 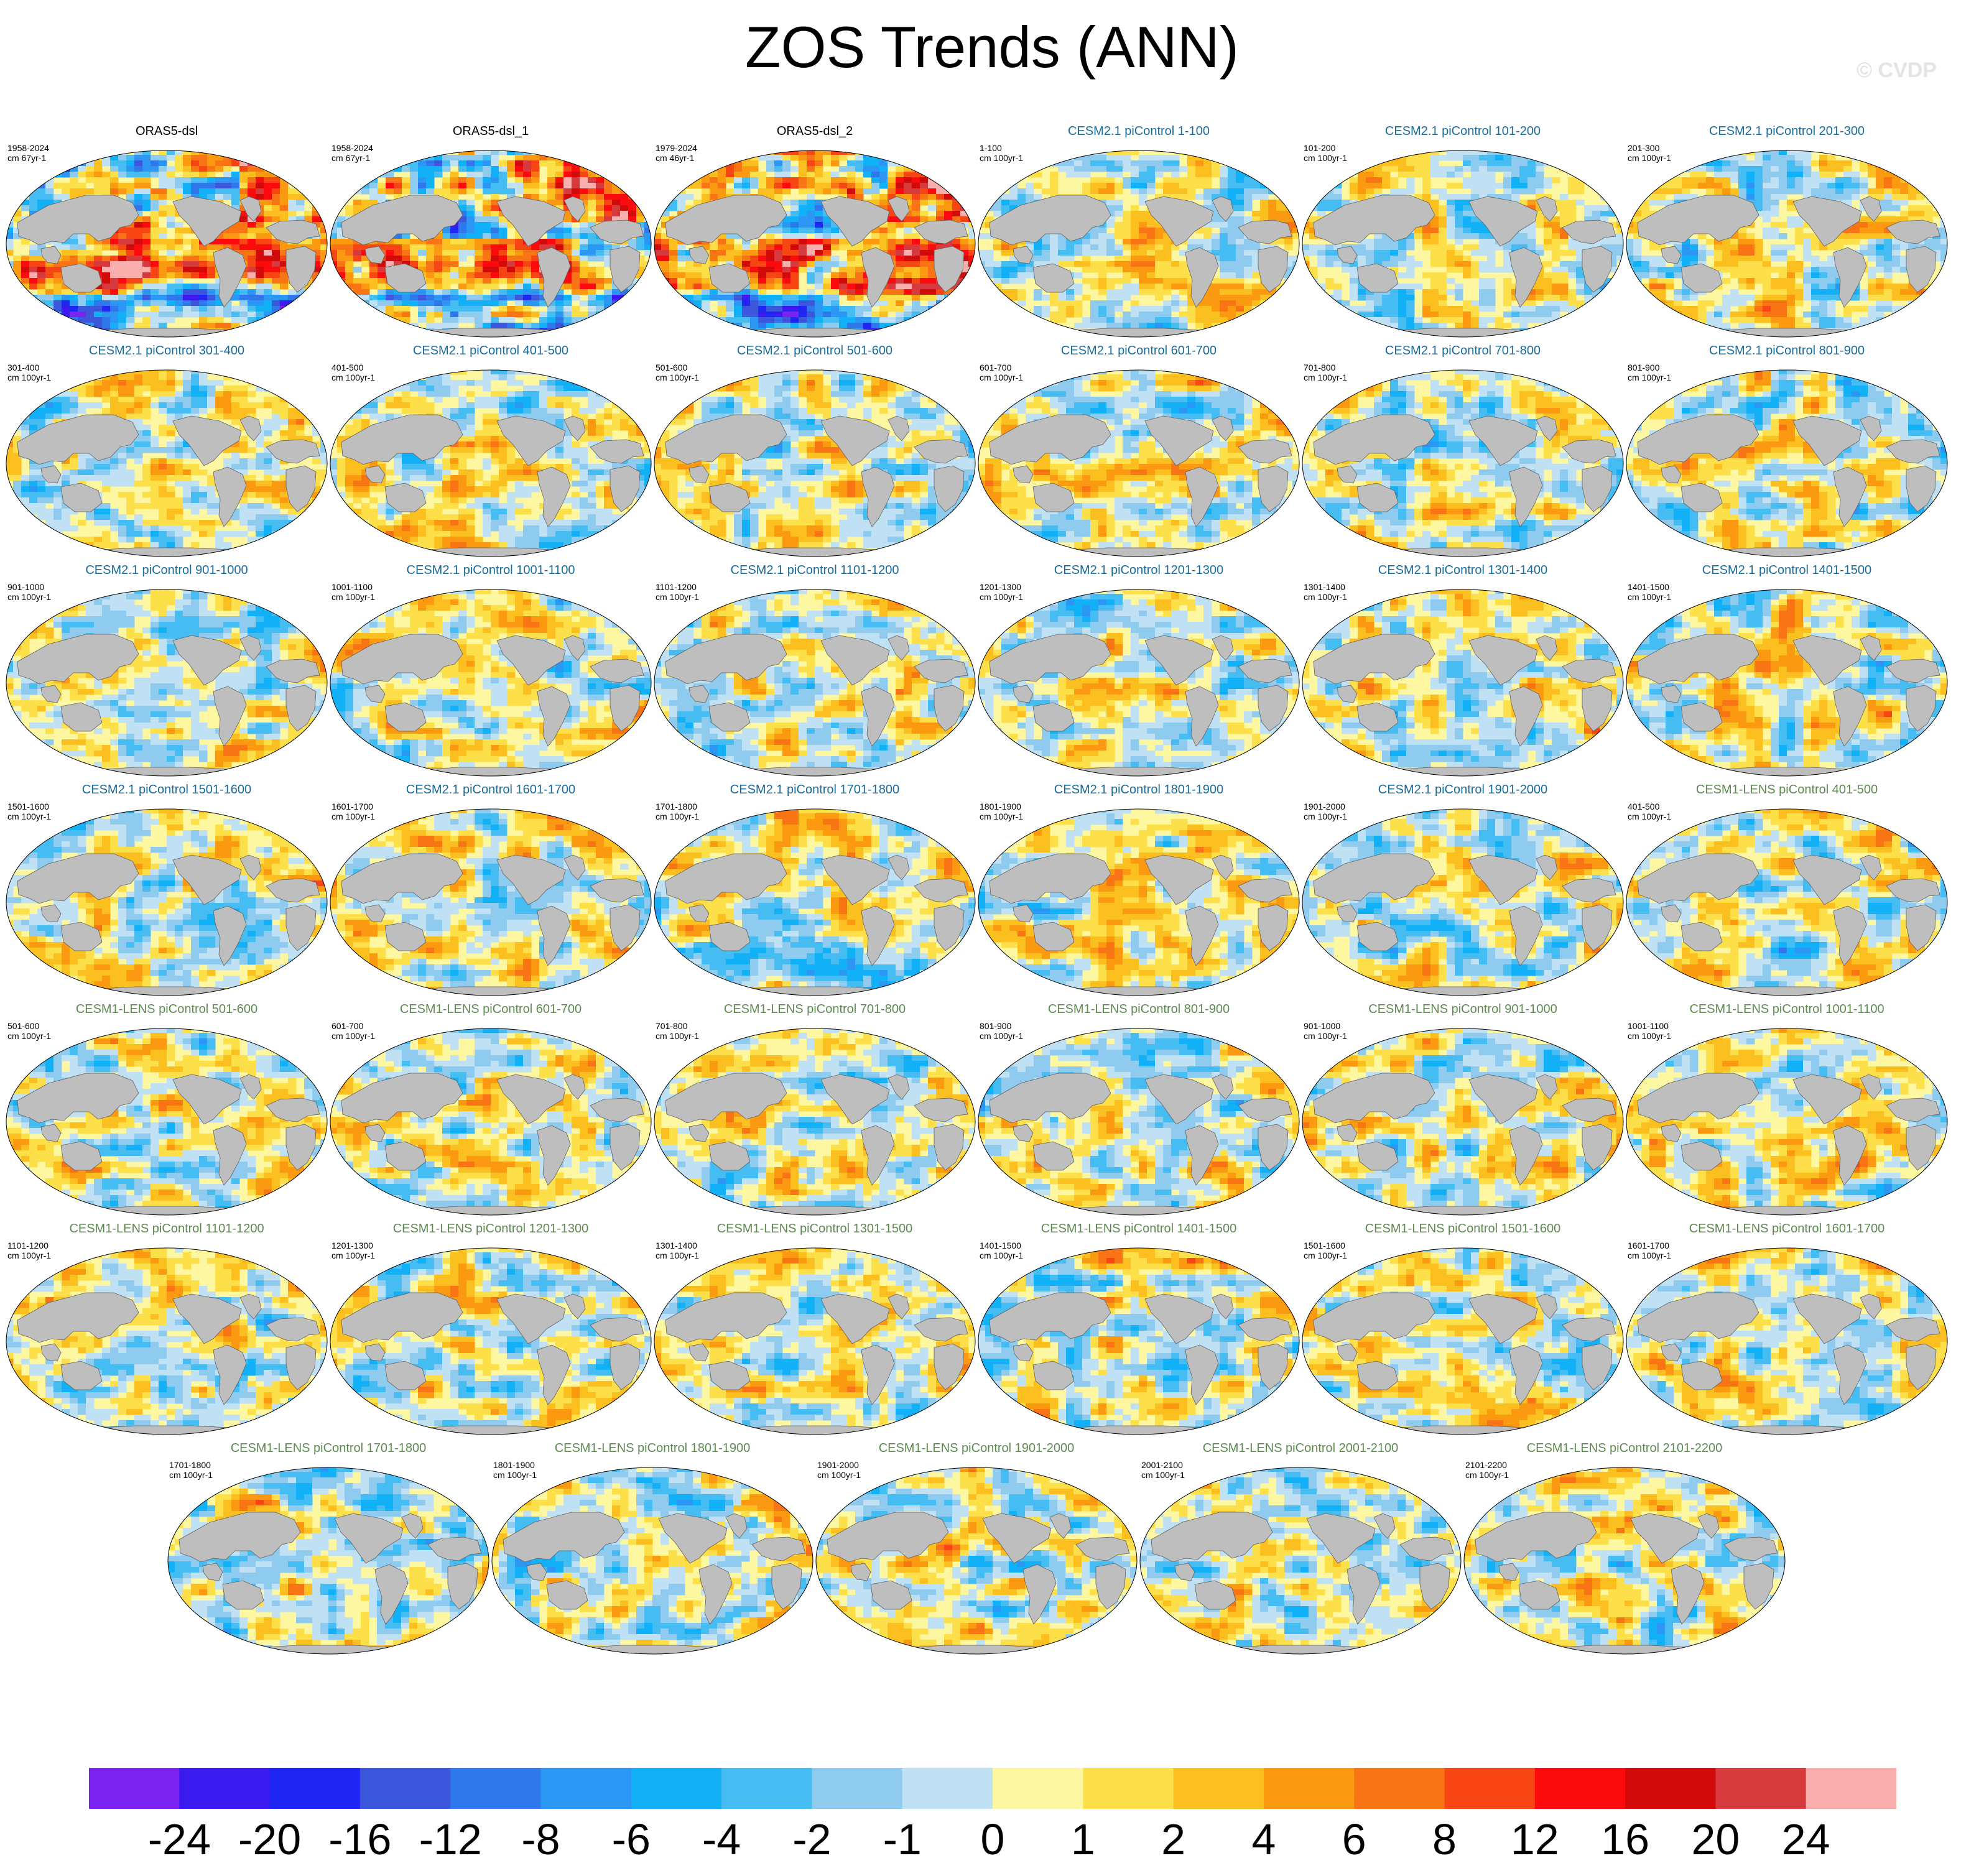 I want to click on panel-years: 1101-1200, so click(x=28, y=1245).